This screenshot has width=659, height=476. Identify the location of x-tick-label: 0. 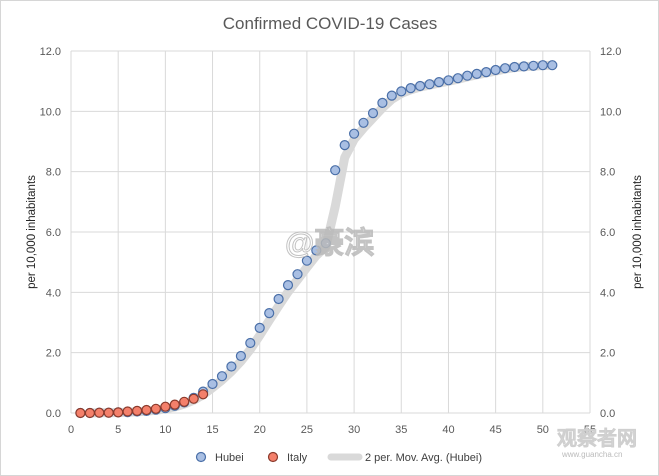
(71, 430).